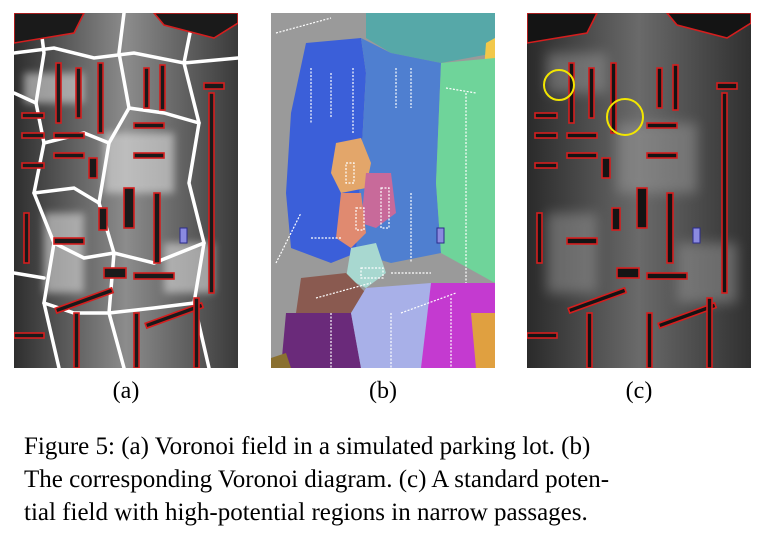  What do you see at coordinates (639, 391) in the screenshot?
I see `subfigure-label-c: (c)` at bounding box center [639, 391].